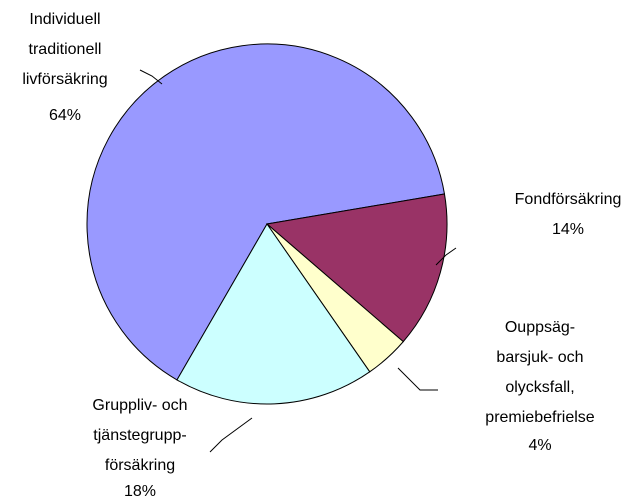 The height and width of the screenshot is (501, 643). I want to click on value-label: 64%, so click(65, 115).